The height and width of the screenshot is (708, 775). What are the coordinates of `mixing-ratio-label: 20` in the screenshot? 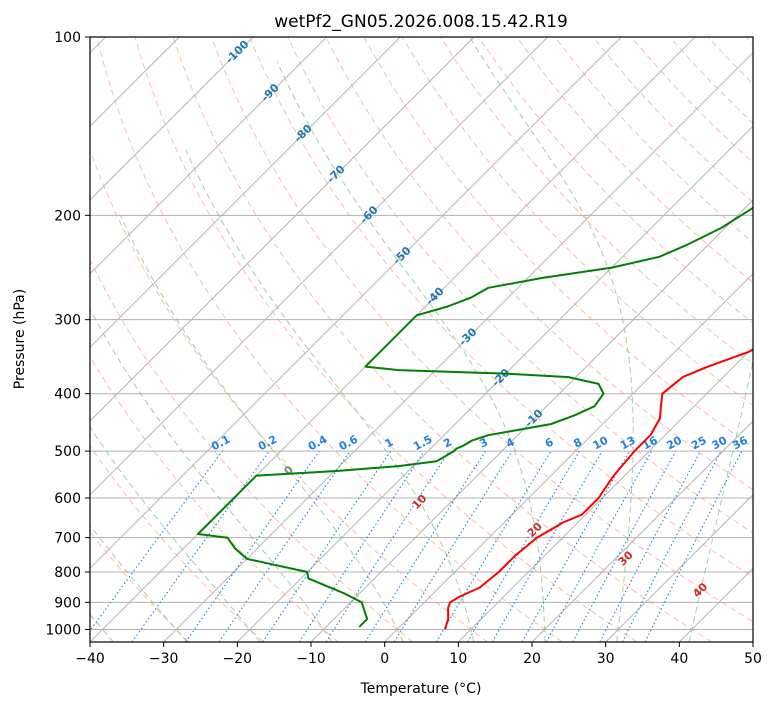 It's located at (674, 443).